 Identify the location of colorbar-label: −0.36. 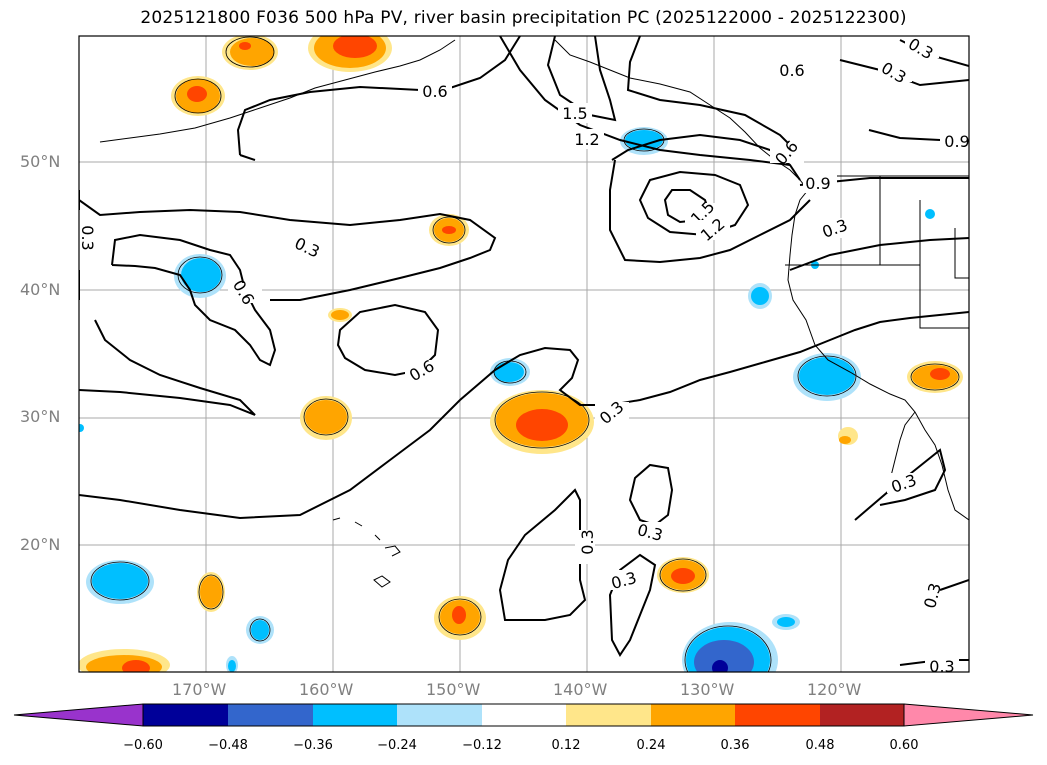
(313, 745).